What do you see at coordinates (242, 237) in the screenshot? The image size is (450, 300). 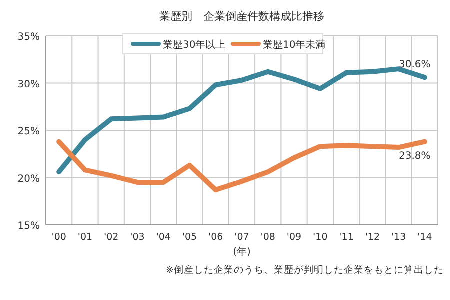 I see `x-tick-label: '07` at bounding box center [242, 237].